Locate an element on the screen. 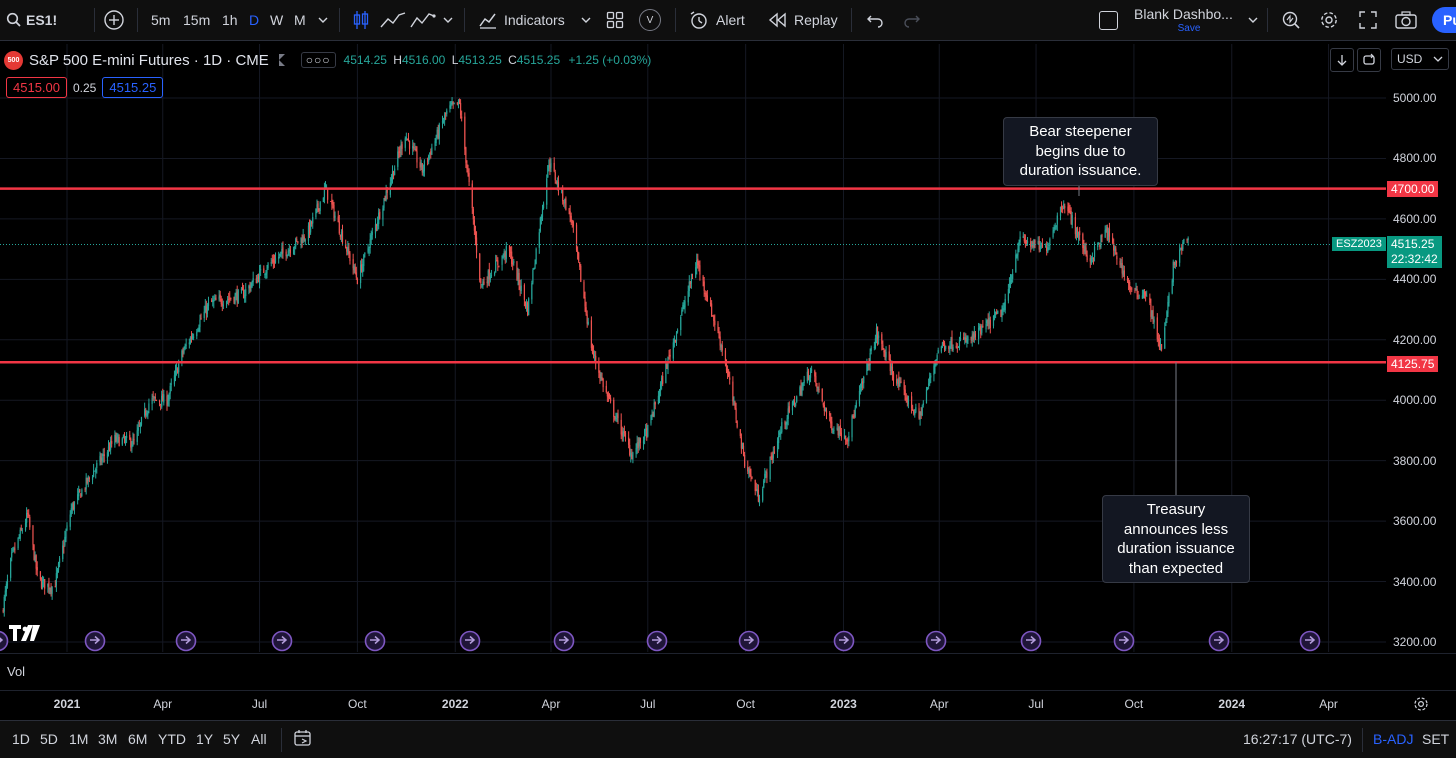  indicators-button: Indicators is located at coordinates (521, 20).